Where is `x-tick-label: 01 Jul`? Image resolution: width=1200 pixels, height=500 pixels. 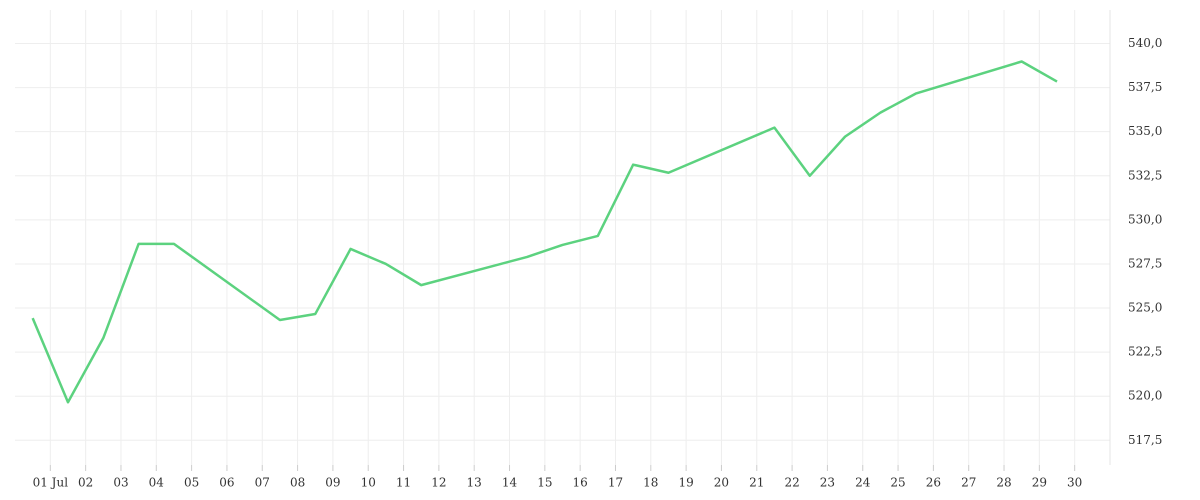
x-tick-label: 01 Jul is located at coordinates (51, 483).